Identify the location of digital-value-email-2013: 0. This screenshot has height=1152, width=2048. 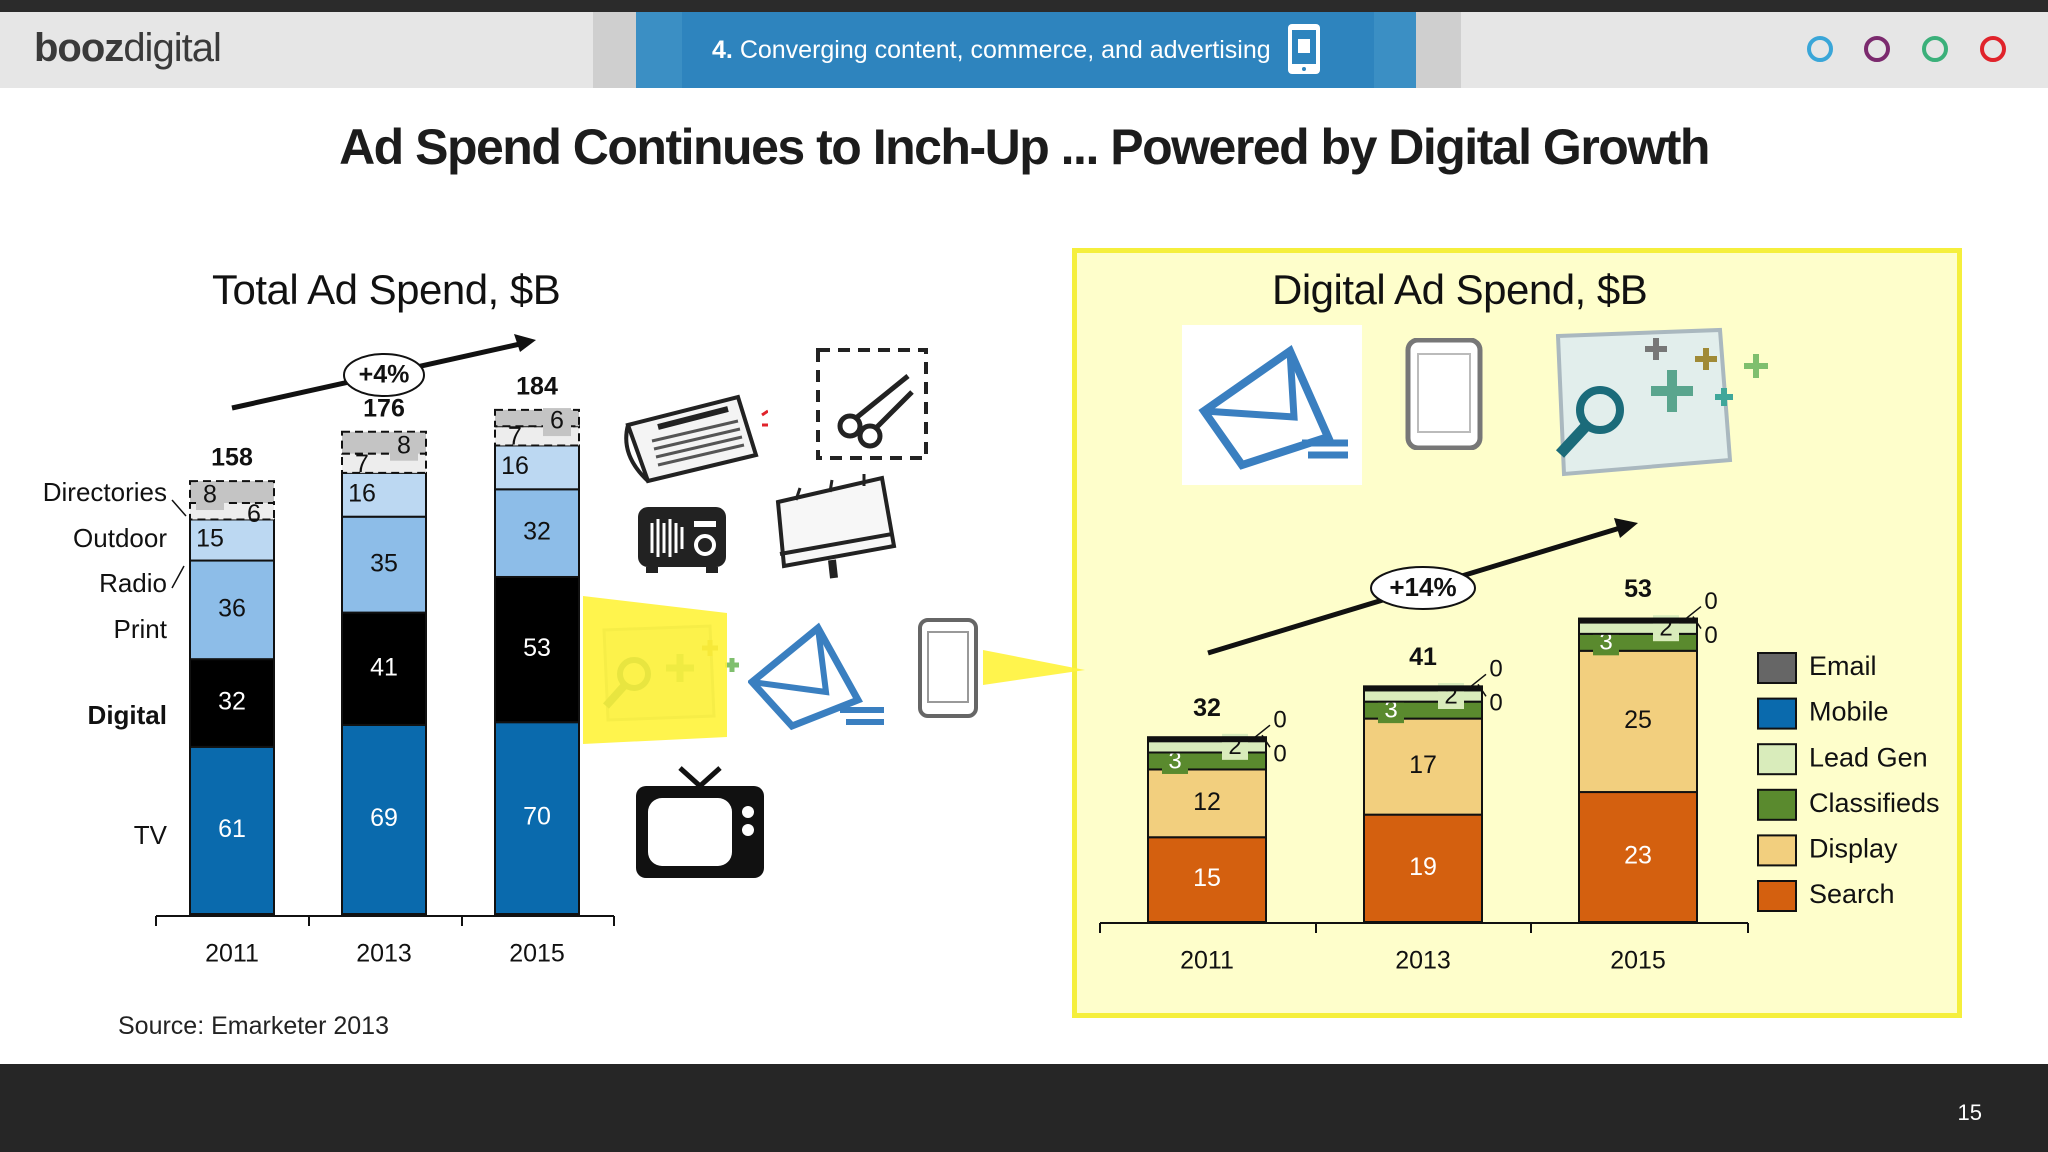
(1495, 669).